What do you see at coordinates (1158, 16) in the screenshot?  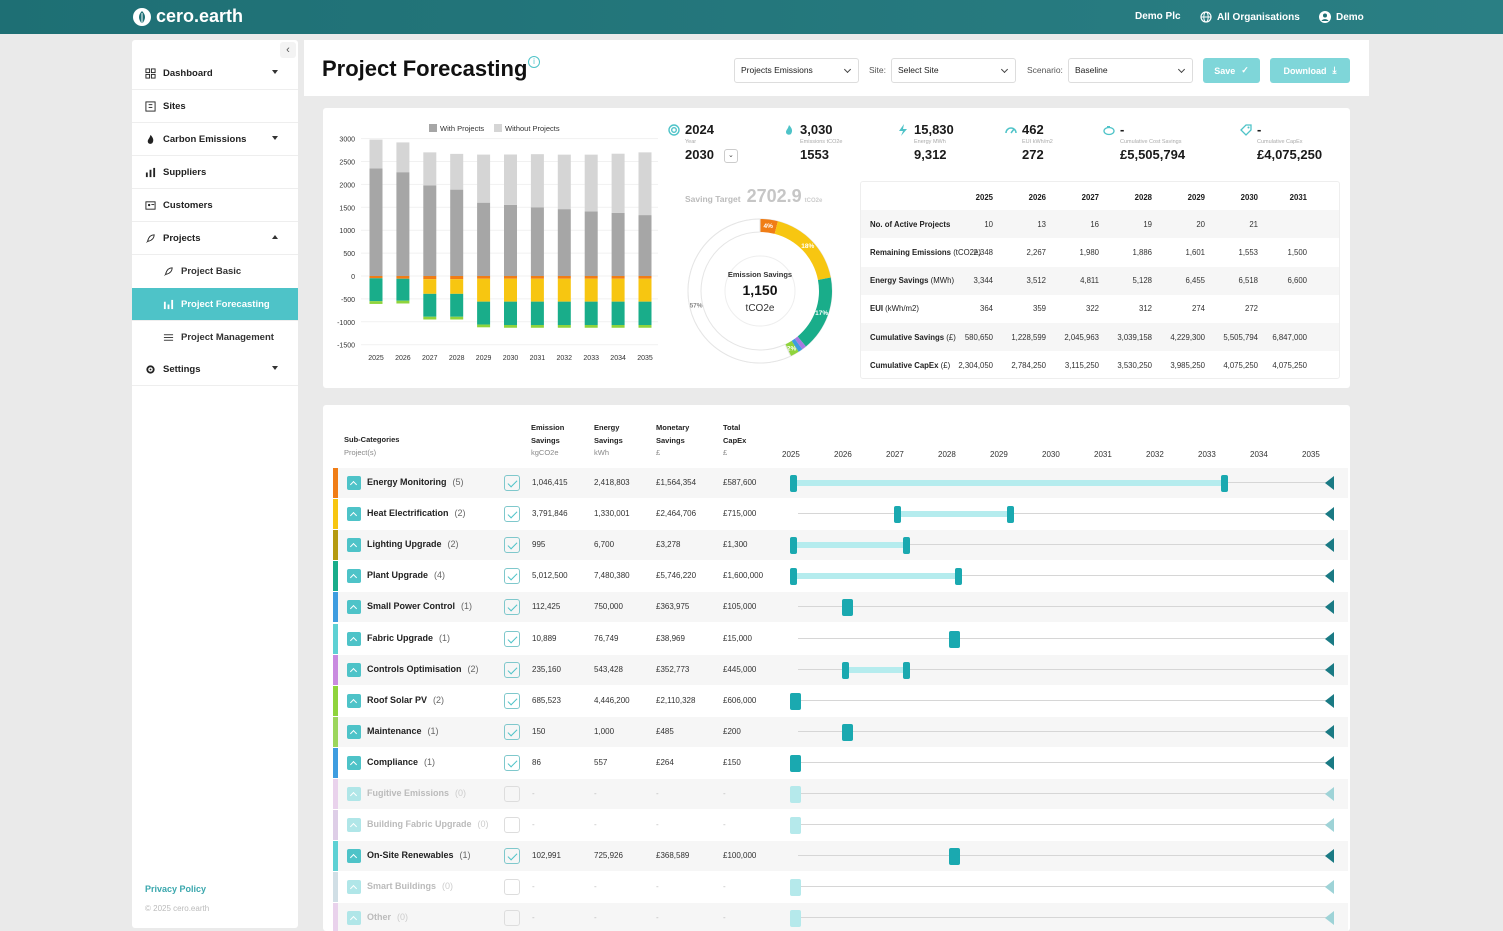 I see `org-name: Demo Plc` at bounding box center [1158, 16].